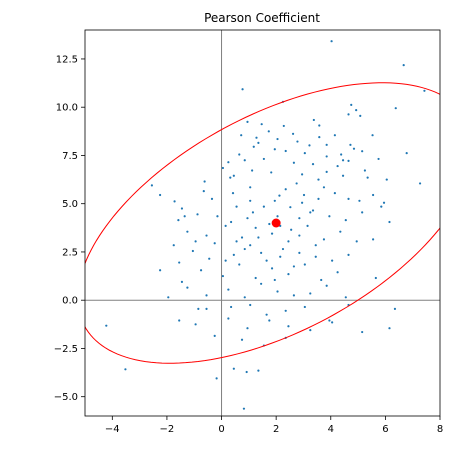 The width and height of the screenshot is (455, 453). I want to click on x-tick-label: 2, so click(276, 429).